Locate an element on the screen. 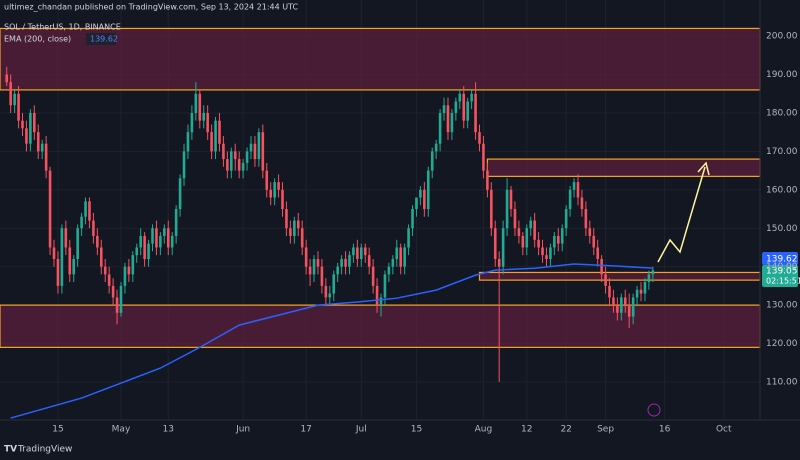 The width and height of the screenshot is (800, 460). indicator: EMA (200, close) is located at coordinates (37, 39).